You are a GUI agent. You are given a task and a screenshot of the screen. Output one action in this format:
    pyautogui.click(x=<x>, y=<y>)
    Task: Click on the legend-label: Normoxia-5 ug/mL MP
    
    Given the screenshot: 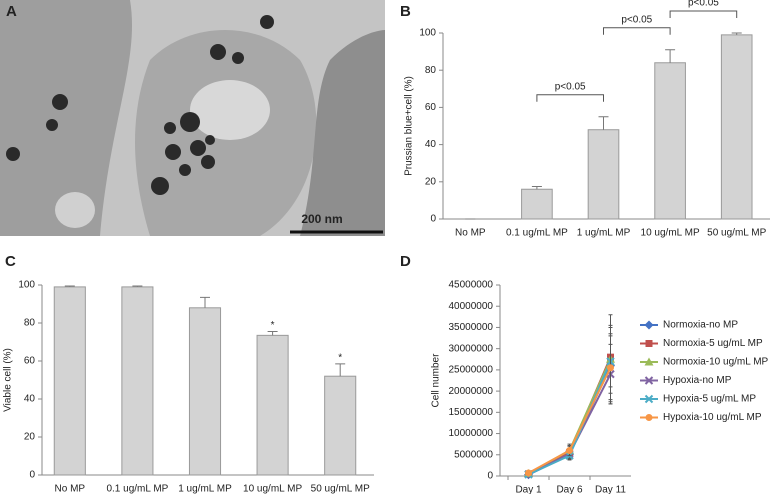 What is the action you would take?
    pyautogui.click(x=713, y=343)
    